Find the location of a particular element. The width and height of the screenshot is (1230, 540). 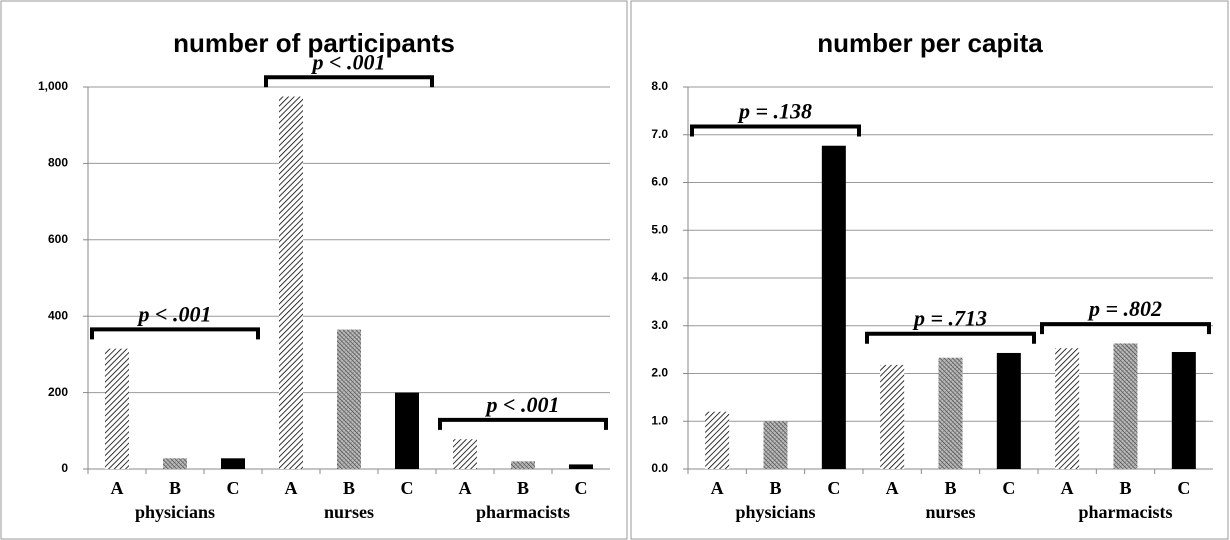

y-tick-label: 0 is located at coordinates (64, 468).